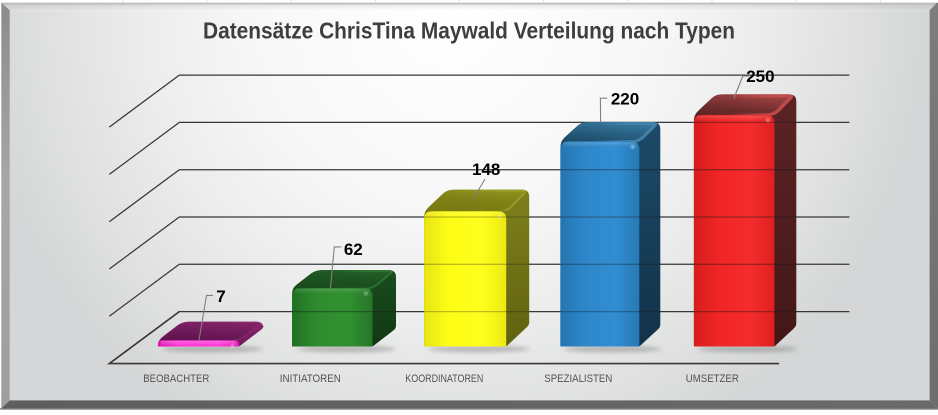 The height and width of the screenshot is (415, 938). I want to click on svg-text: UMSETZER, so click(712, 379).